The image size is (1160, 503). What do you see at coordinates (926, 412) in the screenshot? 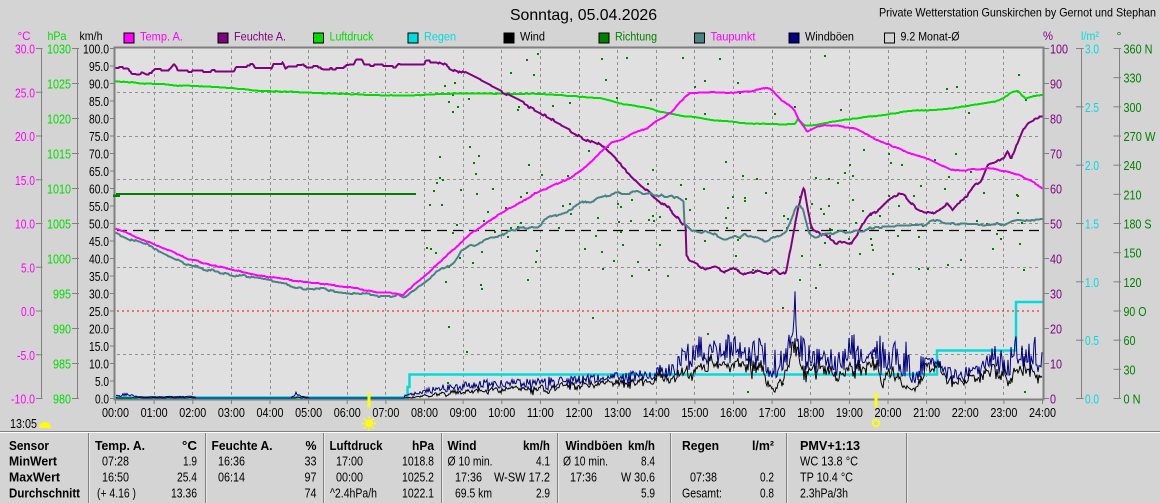
I see `svg-text: 21:00` at bounding box center [926, 412].